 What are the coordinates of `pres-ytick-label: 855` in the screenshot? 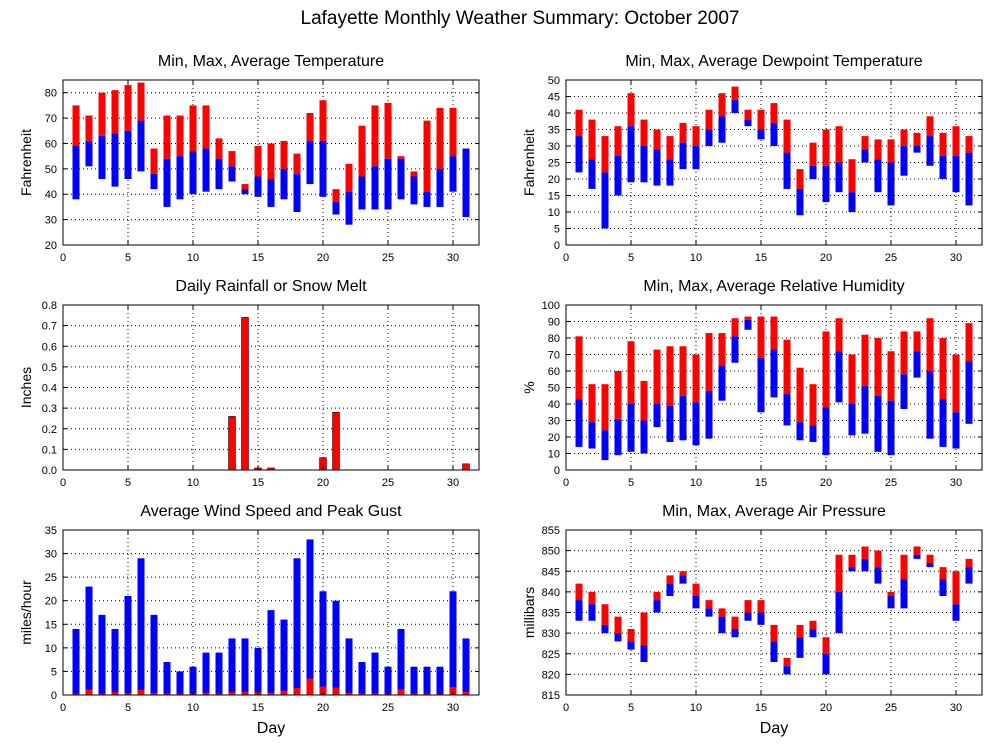 It's located at (551, 531).